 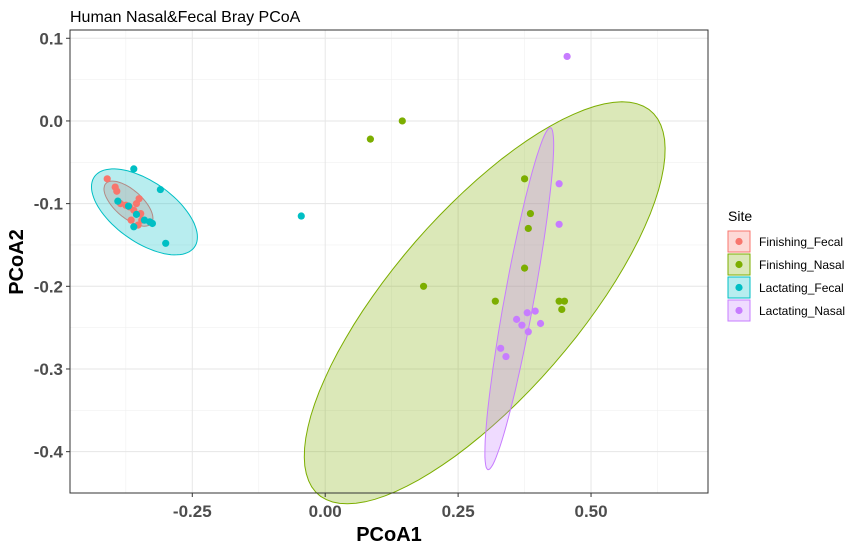 I want to click on legend-item-lactating-fecal: Lactating_Fecal, so click(x=785, y=287).